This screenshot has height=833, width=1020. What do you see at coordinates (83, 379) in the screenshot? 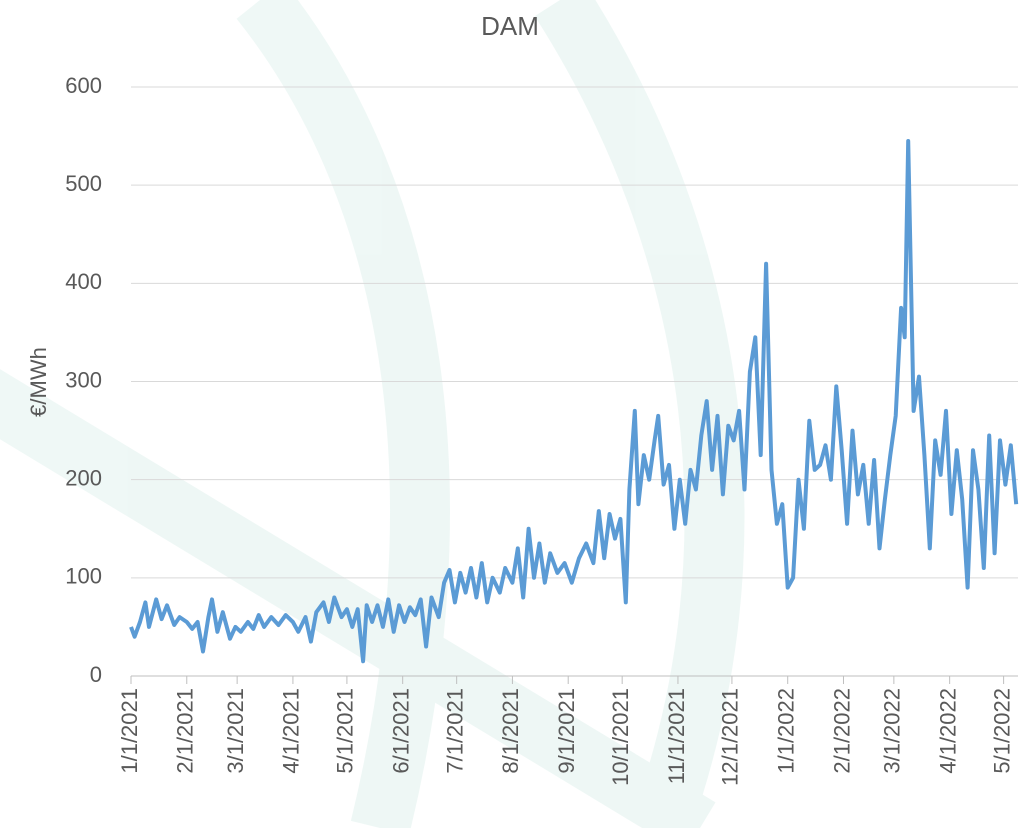
I see `y-tick-label: 300` at bounding box center [83, 379].